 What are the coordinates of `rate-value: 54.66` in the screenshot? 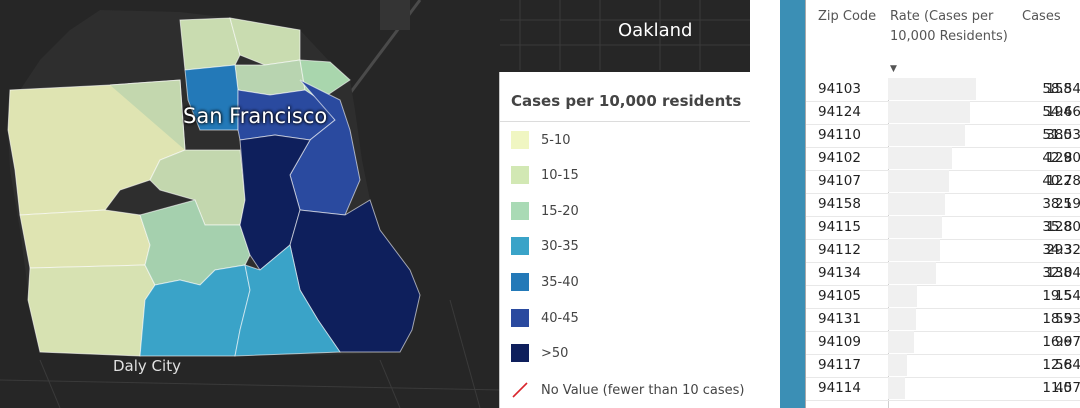 It's located at (1061, 112).